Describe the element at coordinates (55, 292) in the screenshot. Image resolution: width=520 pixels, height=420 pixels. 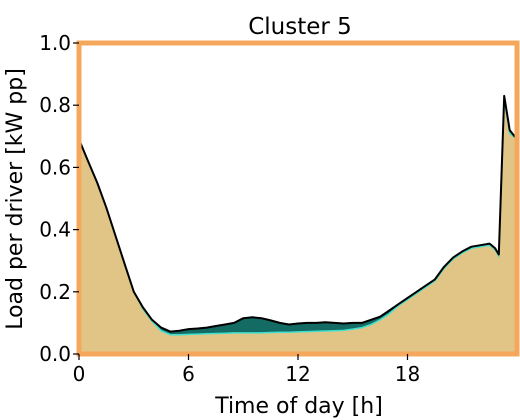
I see `y-tick-label: 0.2` at that location.